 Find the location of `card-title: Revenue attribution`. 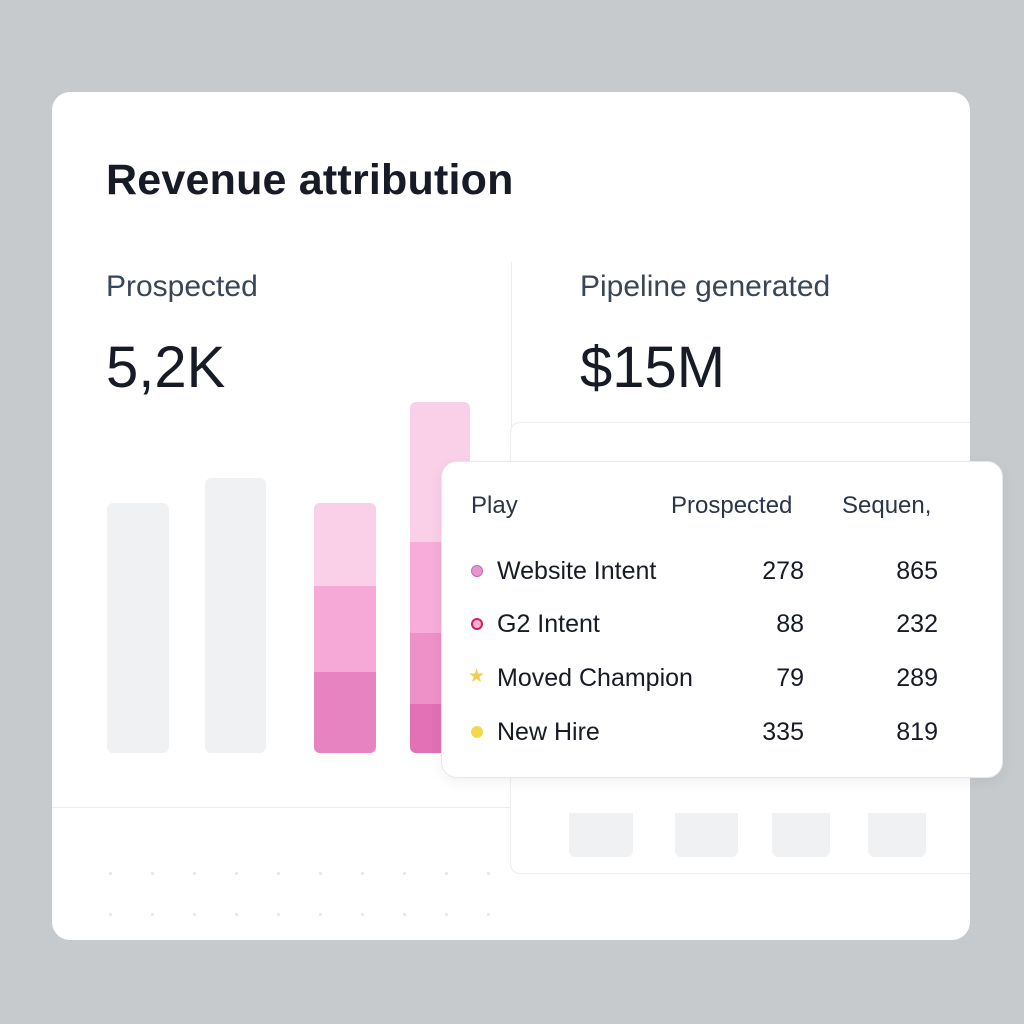

card-title: Revenue attribution is located at coordinates (310, 180).